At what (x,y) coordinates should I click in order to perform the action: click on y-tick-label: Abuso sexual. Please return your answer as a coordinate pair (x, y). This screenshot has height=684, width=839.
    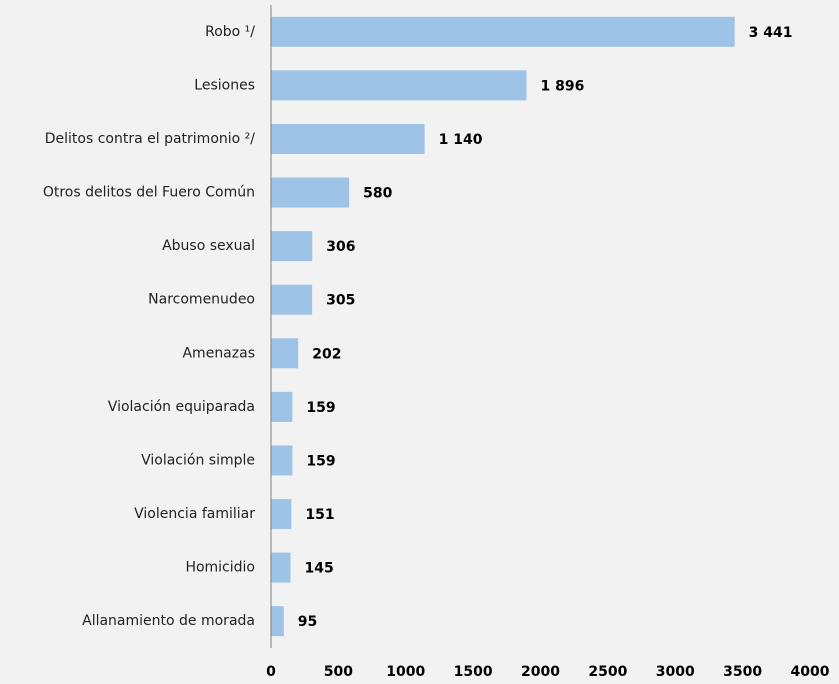
    Looking at the image, I should click on (208, 246).